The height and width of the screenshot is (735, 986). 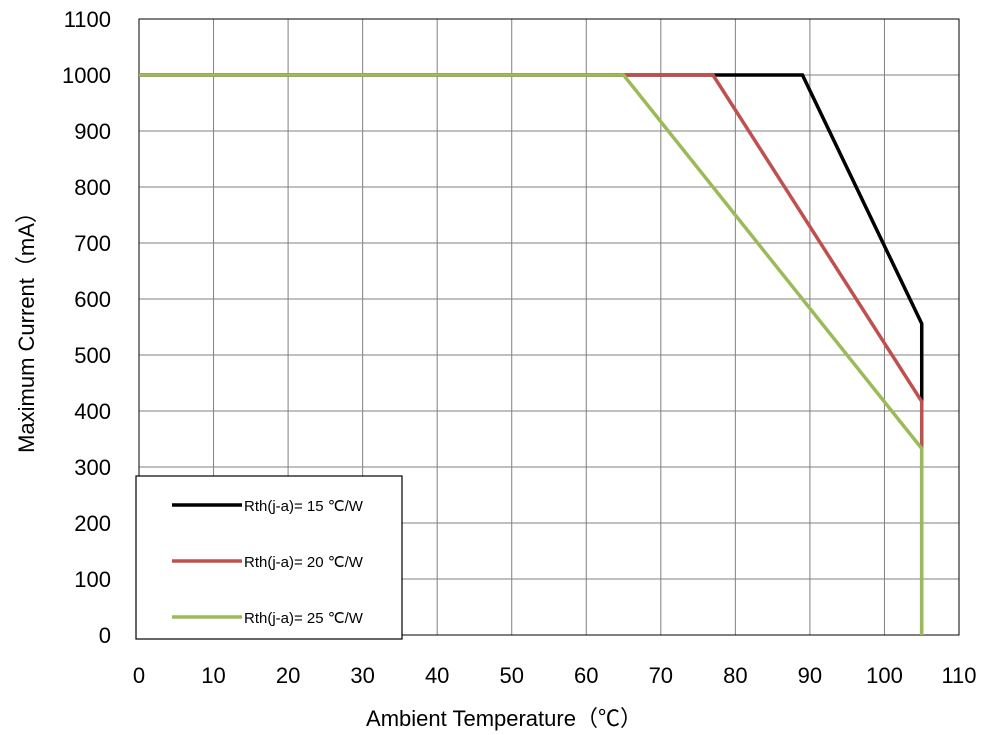 What do you see at coordinates (105, 635) in the screenshot?
I see `y-tick-label: 0` at bounding box center [105, 635].